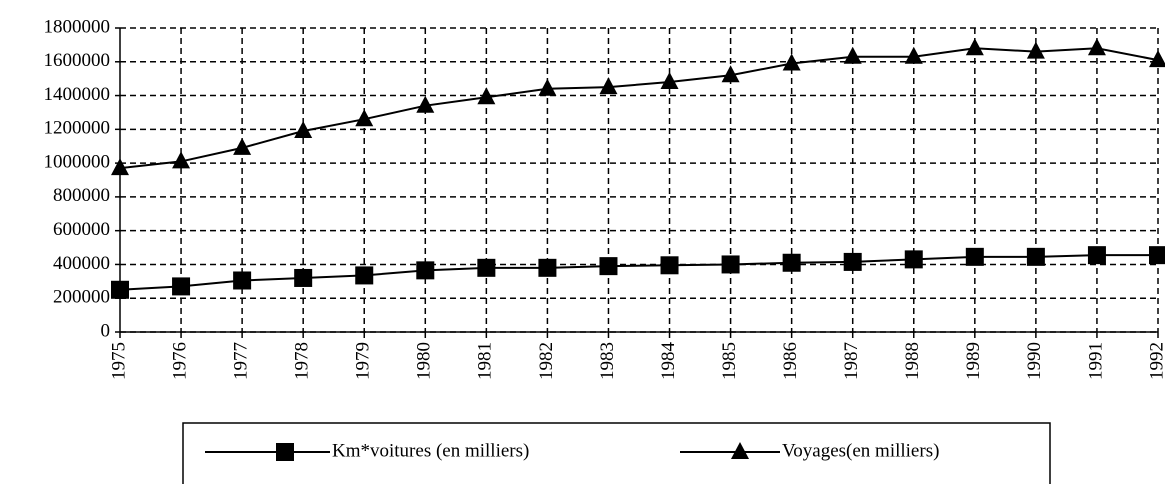 The width and height of the screenshot is (1165, 484). I want to click on legend-label: Km*voitures (en milliers), so click(430, 450).